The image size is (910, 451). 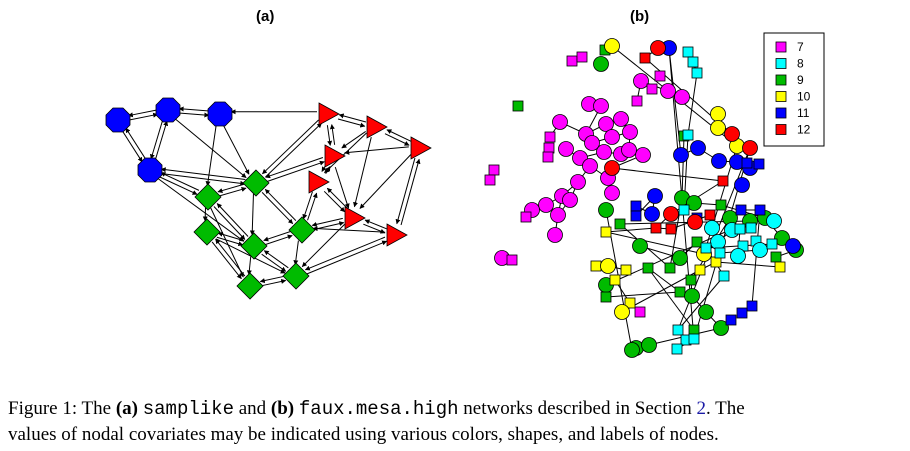 What do you see at coordinates (265, 16) in the screenshot?
I see `panel-a-label: (a)` at bounding box center [265, 16].